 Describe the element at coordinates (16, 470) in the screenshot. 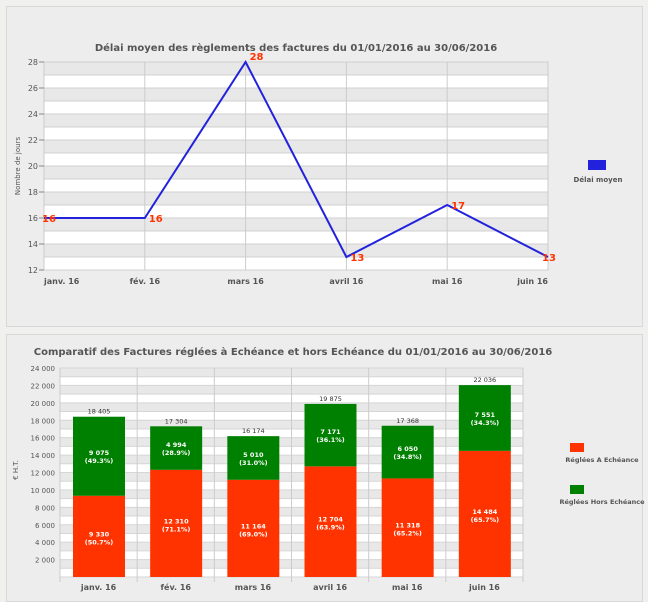

I see `y-axis-label: € H.T.` at that location.